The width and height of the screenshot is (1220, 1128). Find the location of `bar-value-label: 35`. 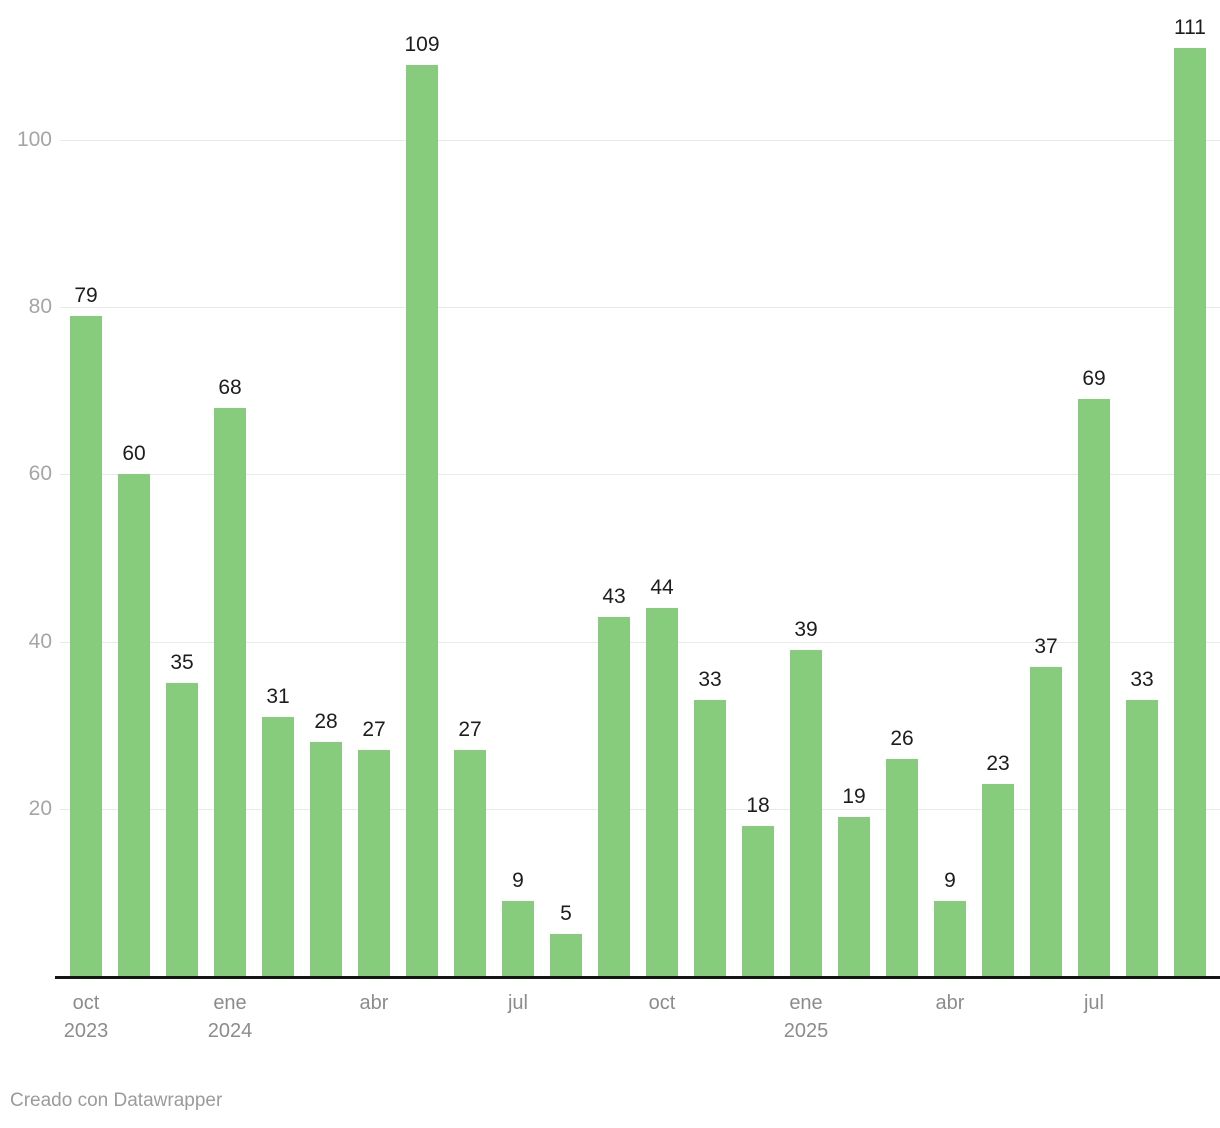

bar-value-label: 35 is located at coordinates (182, 662).